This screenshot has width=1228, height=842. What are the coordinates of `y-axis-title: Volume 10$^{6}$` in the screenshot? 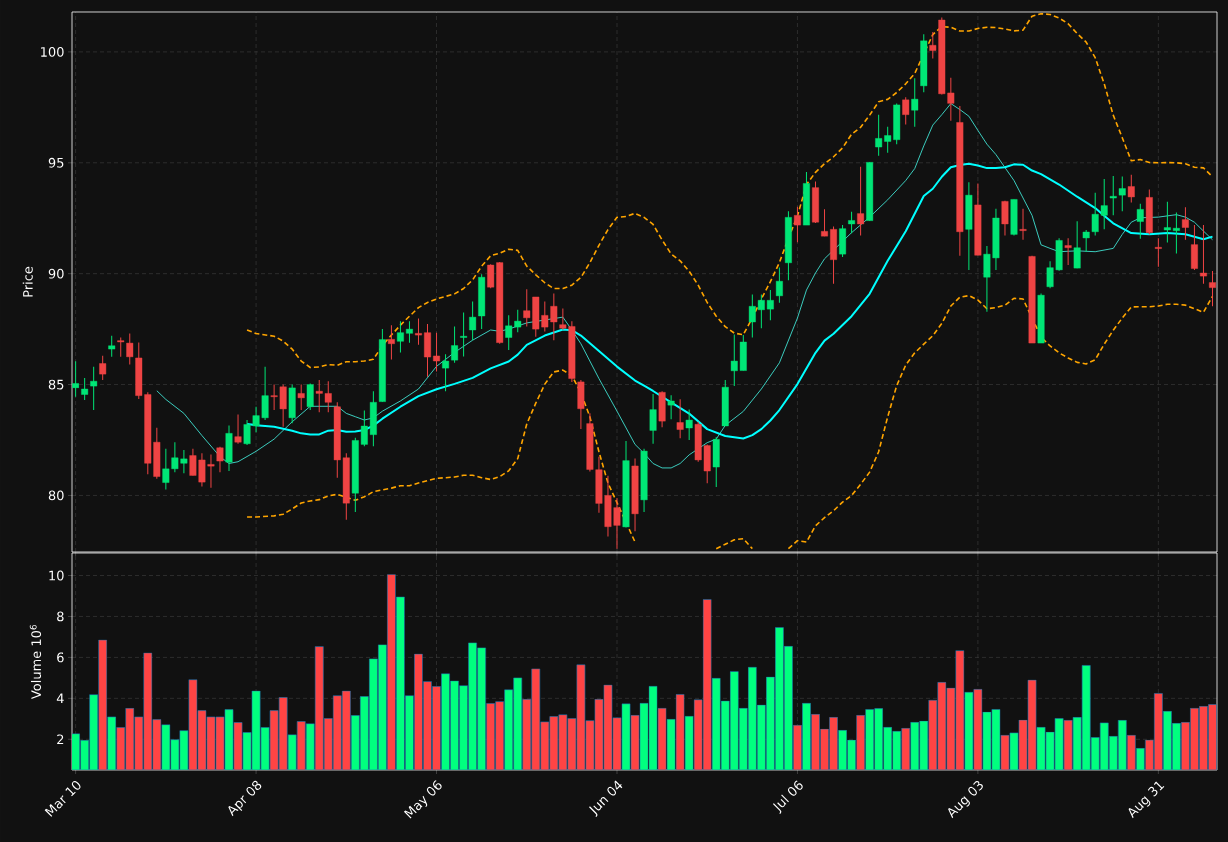 It's located at (35, 662).